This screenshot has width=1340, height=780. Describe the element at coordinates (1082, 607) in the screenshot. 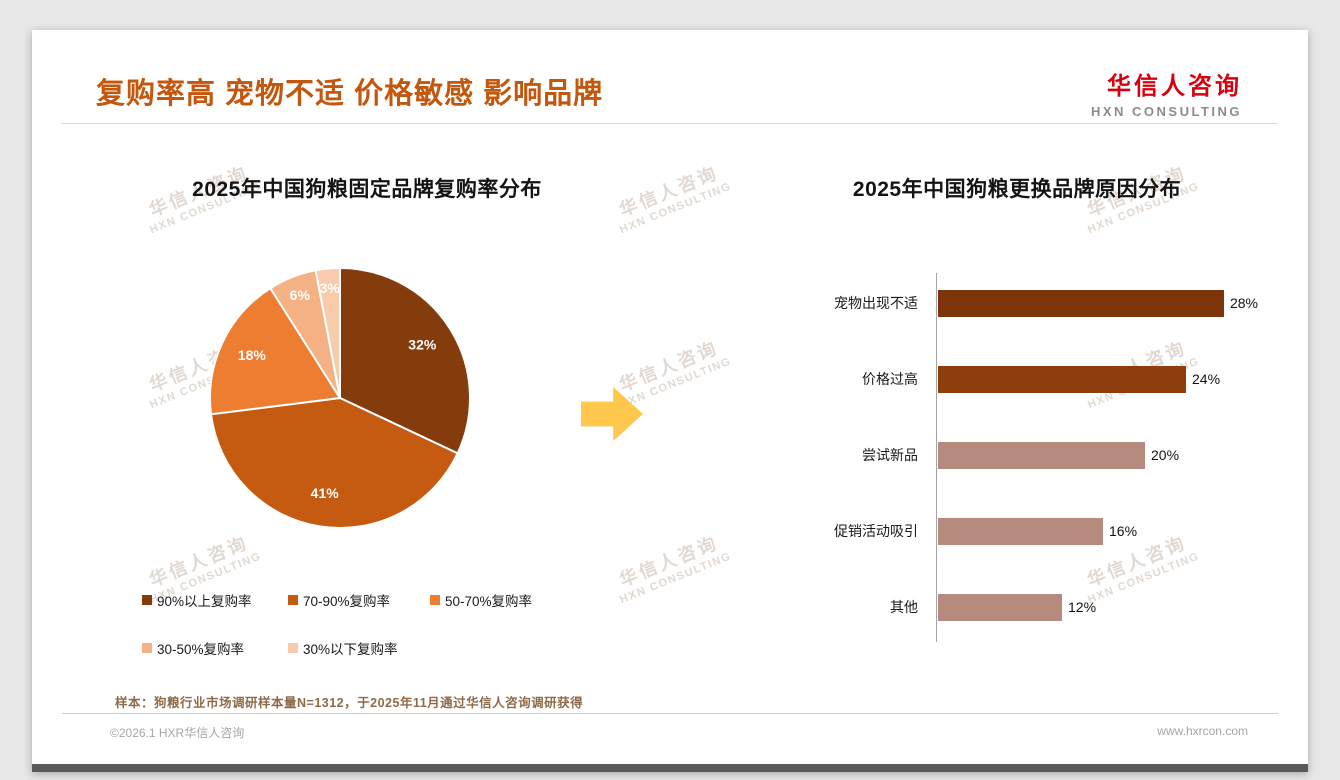

I see `bar-value-label: 12%` at that location.